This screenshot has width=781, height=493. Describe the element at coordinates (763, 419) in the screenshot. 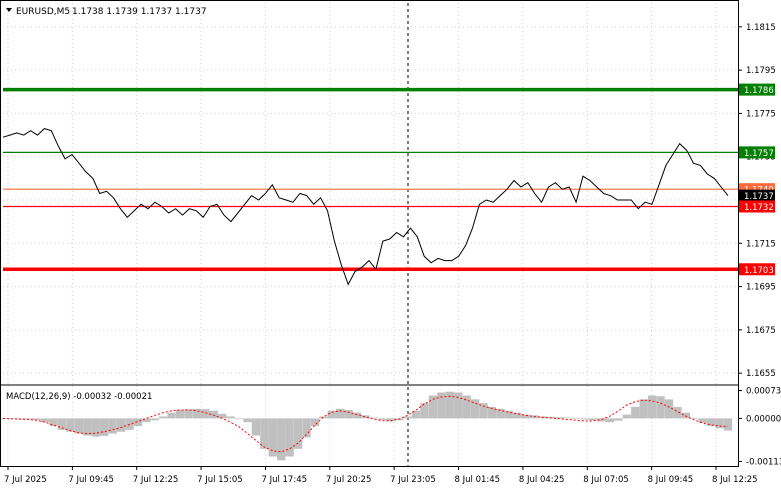

I see `macd-y-tick-label: 0.00000` at that location.